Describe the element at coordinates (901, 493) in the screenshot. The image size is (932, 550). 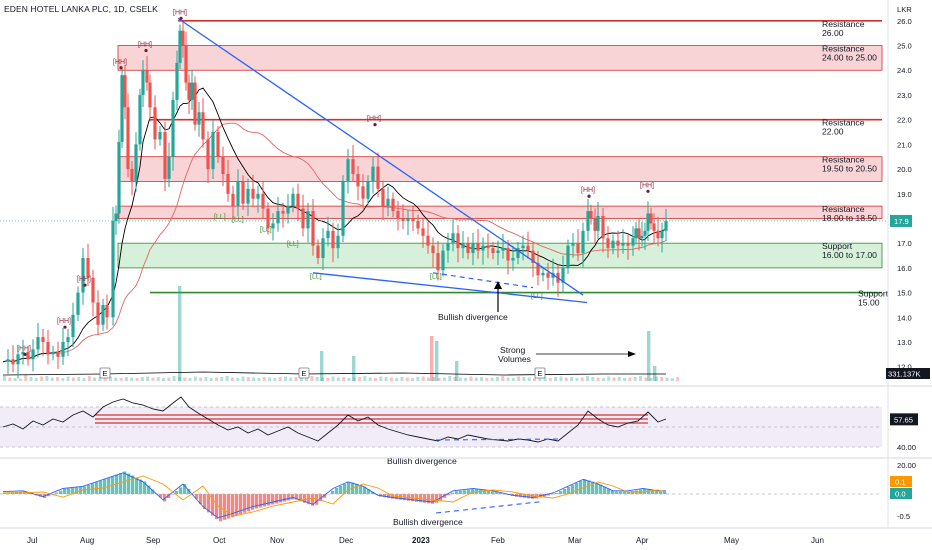
I see `macd-hist-badge` at that location.